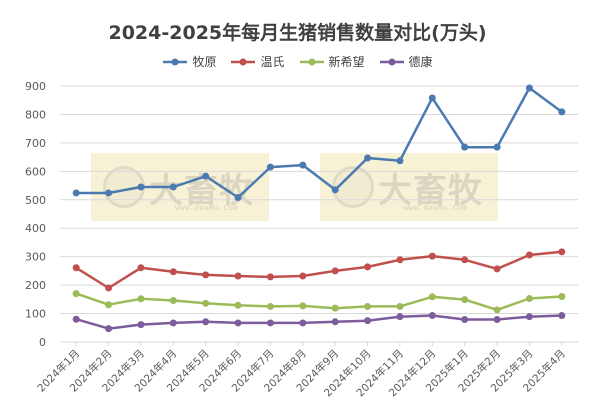 This screenshot has width=595, height=418. I want to click on legend-item: 德康, so click(406, 61).